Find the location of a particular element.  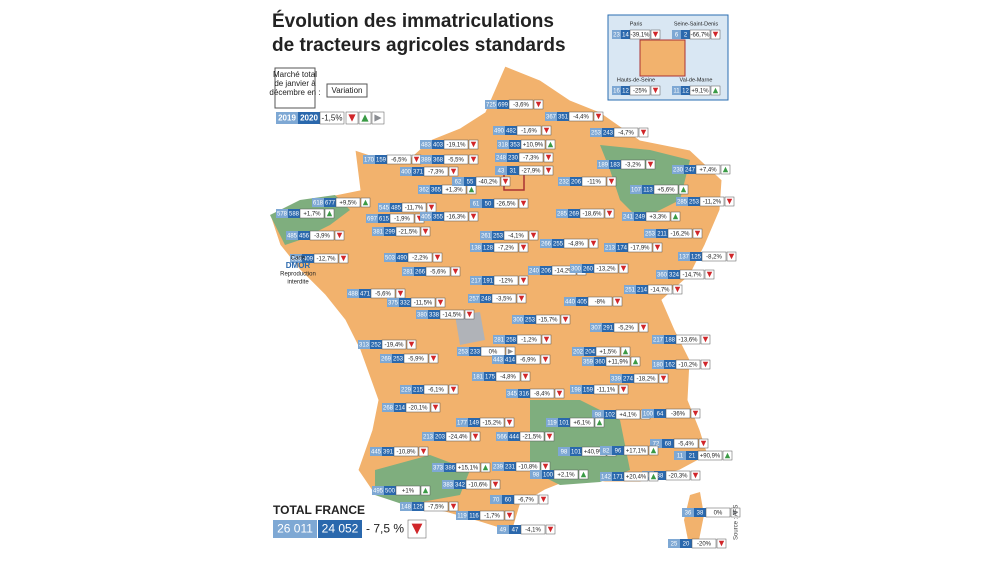

variation: -19,4% is located at coordinates (394, 346).